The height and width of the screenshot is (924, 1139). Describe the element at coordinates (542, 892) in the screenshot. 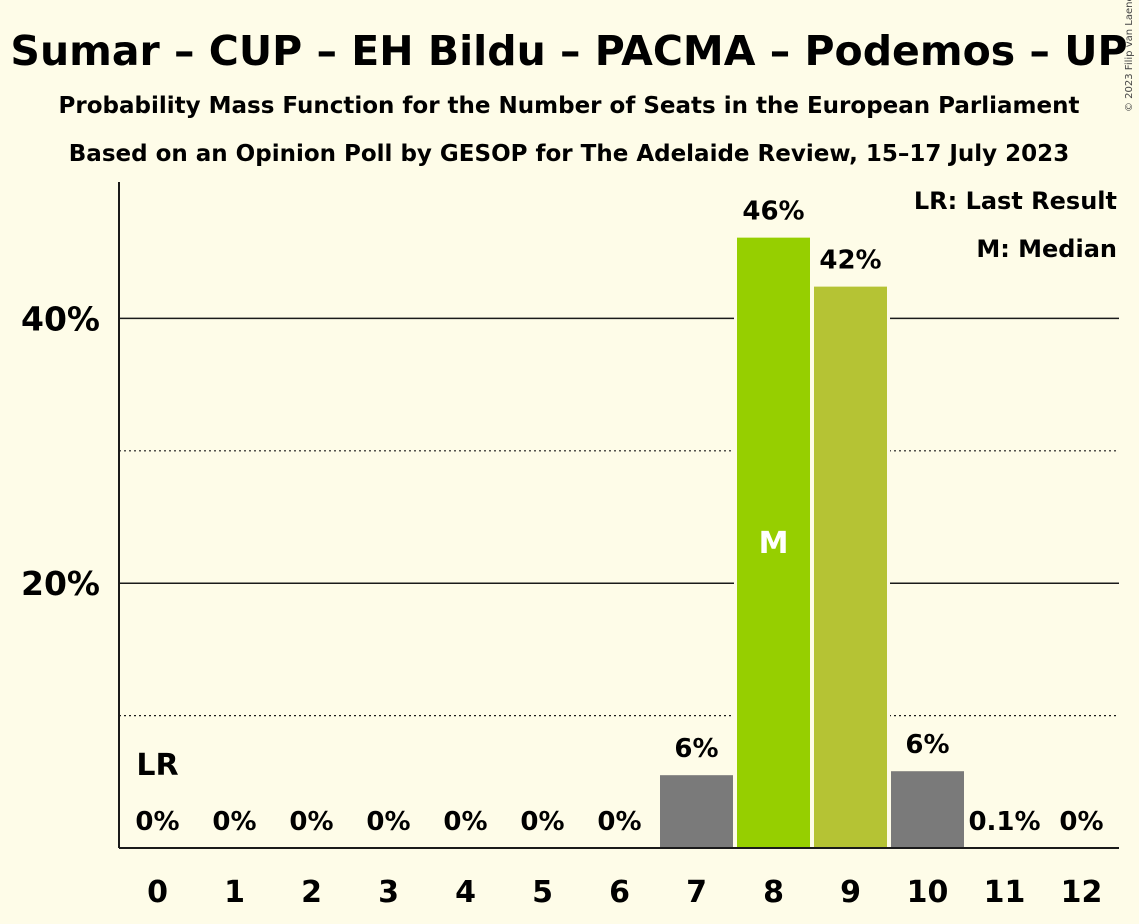

I see `x-tick-label: 5` at that location.